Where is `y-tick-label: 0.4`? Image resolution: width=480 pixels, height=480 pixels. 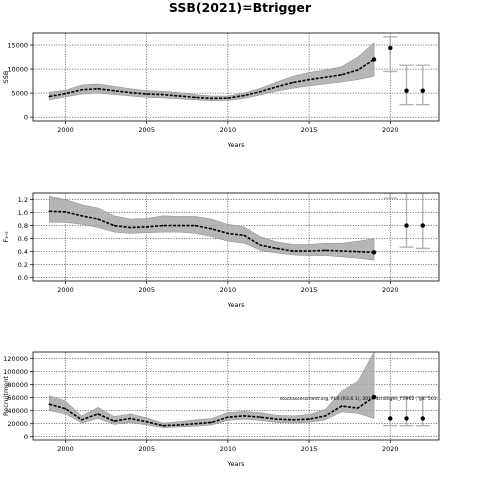
y-tick-label: 0.4 is located at coordinates (23, 252).